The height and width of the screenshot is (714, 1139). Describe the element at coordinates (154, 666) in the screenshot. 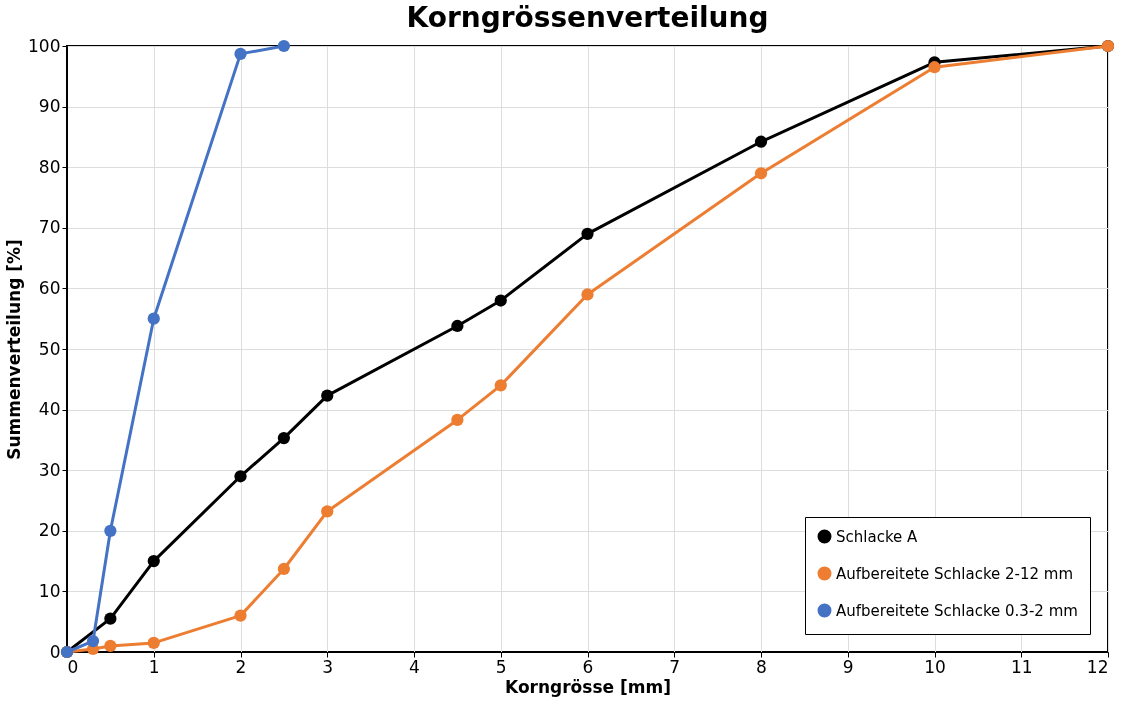

I see `x-tick-label: 1` at that location.